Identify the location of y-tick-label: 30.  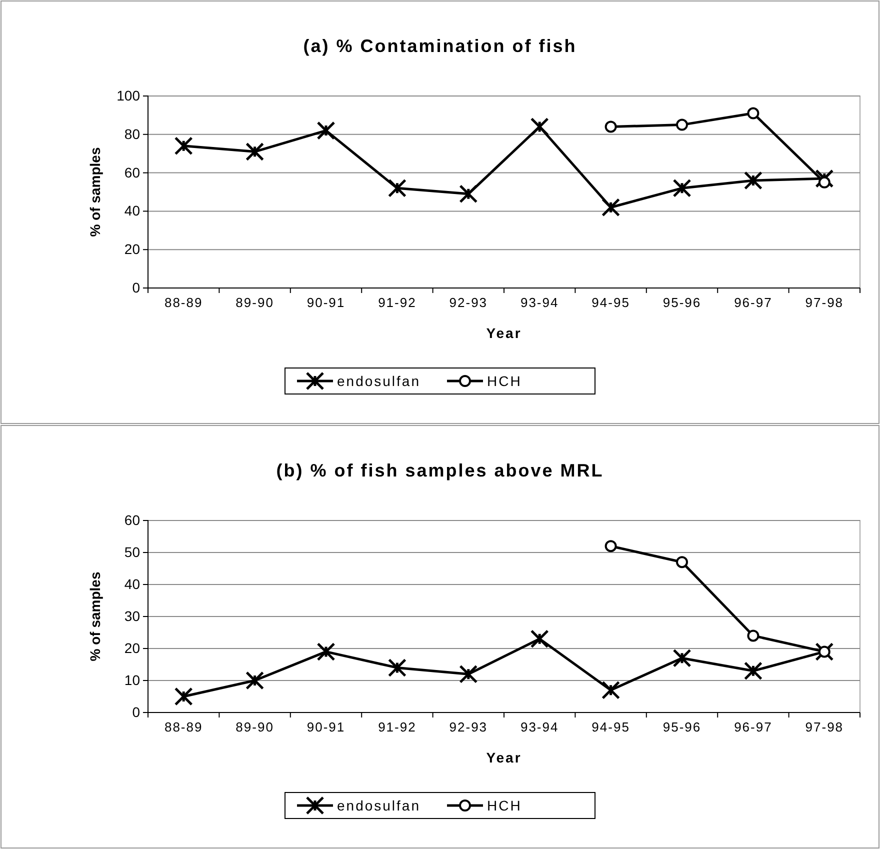
(132, 616).